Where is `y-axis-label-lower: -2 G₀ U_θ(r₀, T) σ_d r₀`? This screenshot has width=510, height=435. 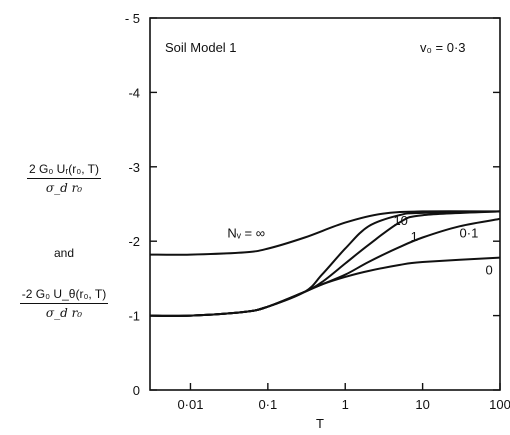 y-axis-label-lower: -2 G₀ U_θ(r₀, T) σ_d r₀ is located at coordinates (64, 304).